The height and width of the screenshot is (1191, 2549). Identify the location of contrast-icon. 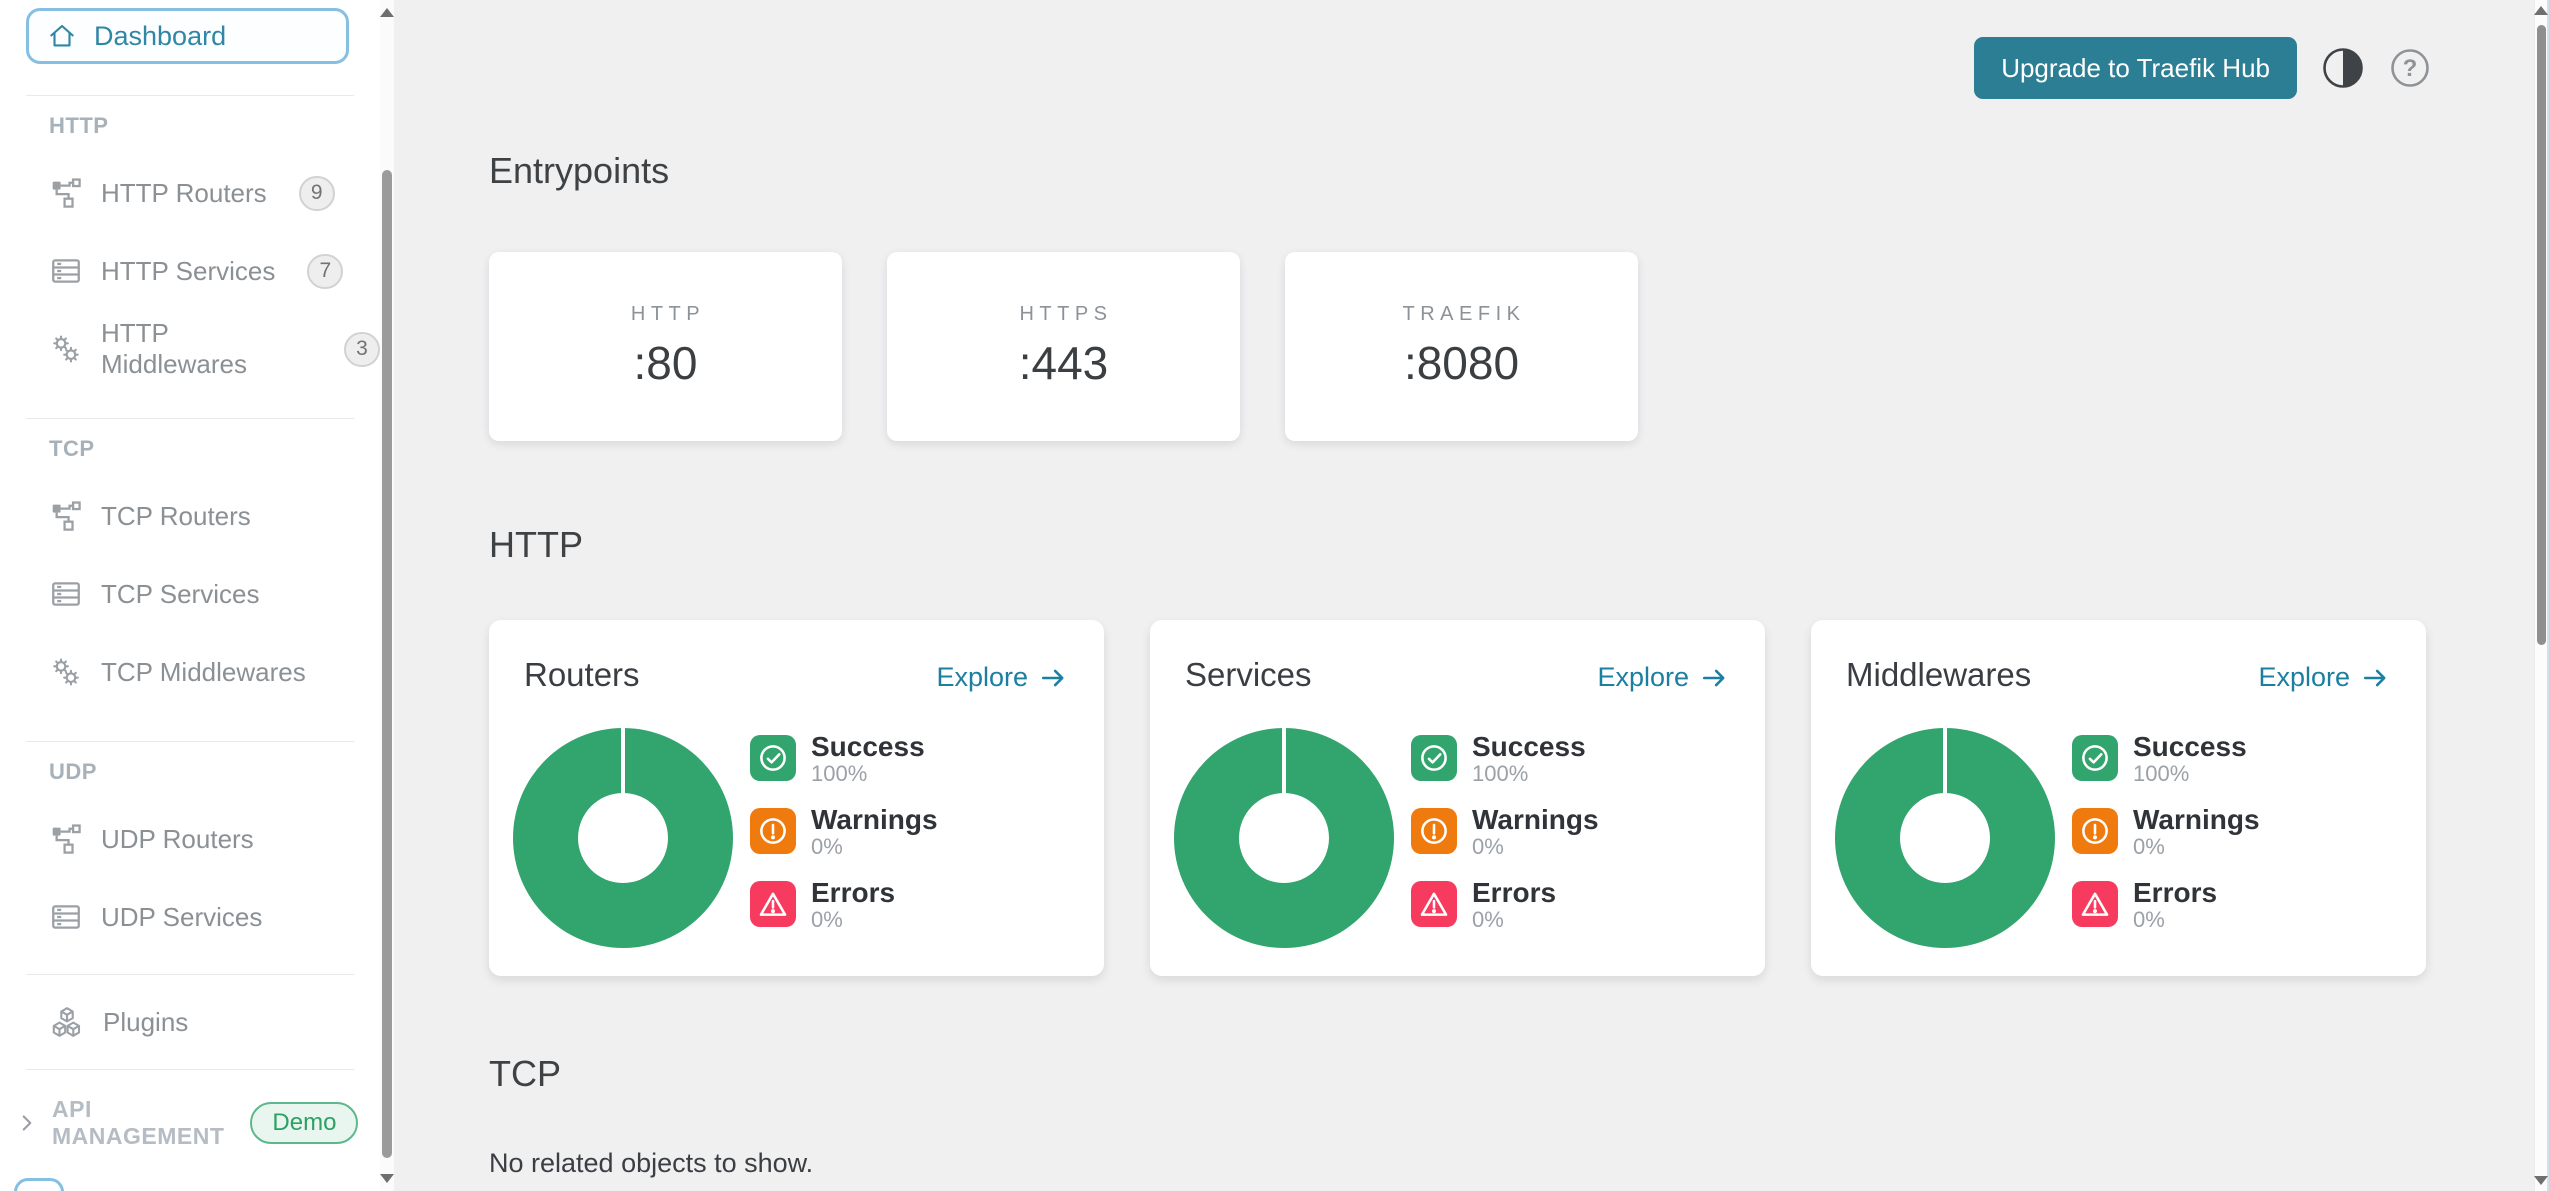
(2343, 68).